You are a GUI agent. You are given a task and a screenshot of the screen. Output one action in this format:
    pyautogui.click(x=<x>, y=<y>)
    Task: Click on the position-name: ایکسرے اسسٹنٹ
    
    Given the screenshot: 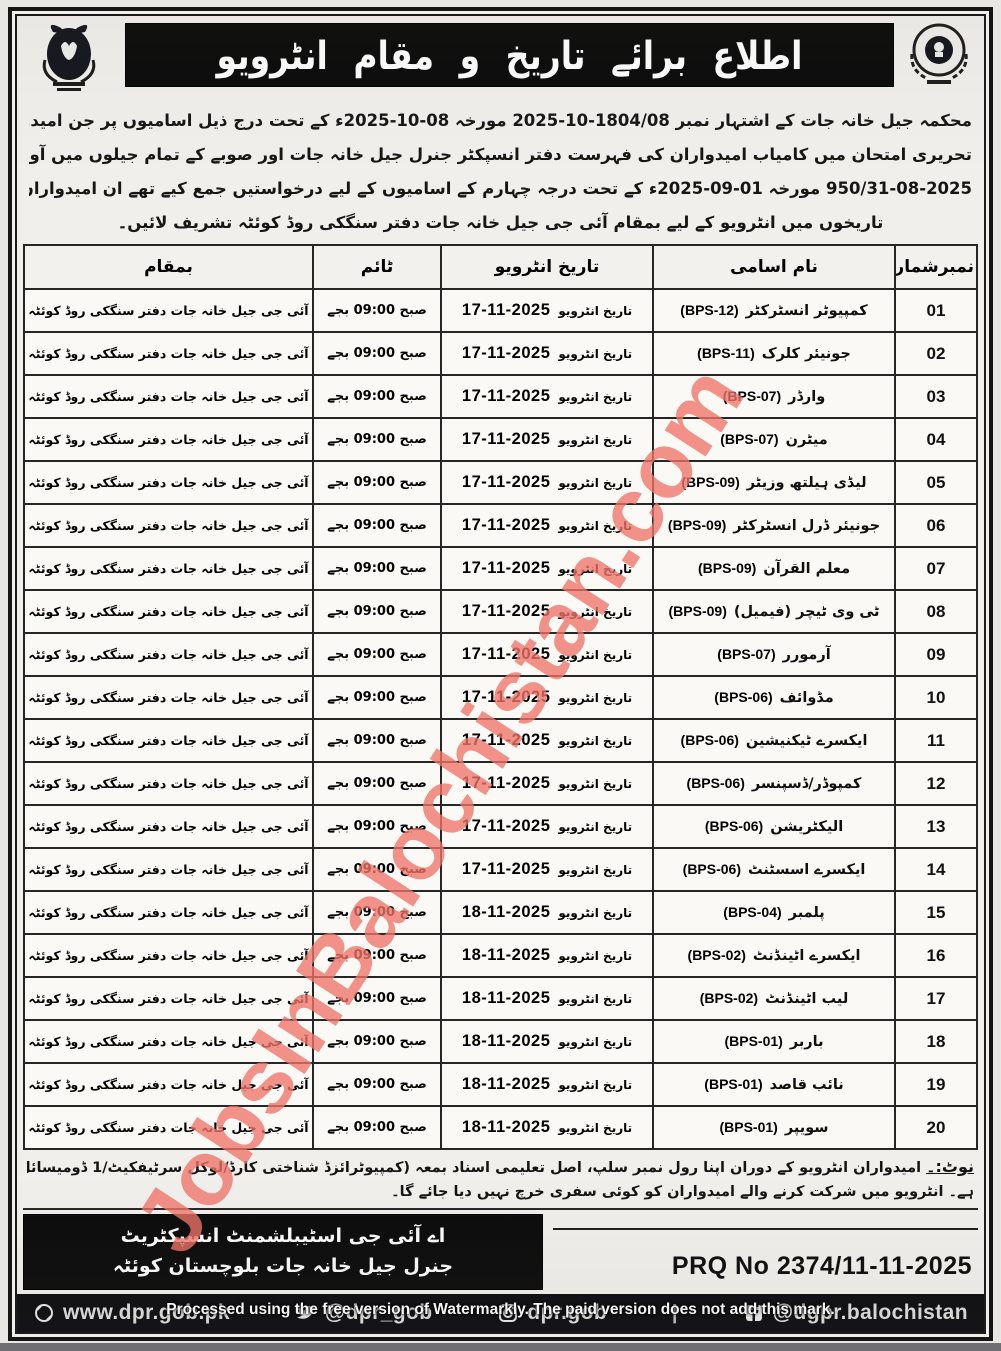 What is the action you would take?
    pyautogui.click(x=807, y=870)
    